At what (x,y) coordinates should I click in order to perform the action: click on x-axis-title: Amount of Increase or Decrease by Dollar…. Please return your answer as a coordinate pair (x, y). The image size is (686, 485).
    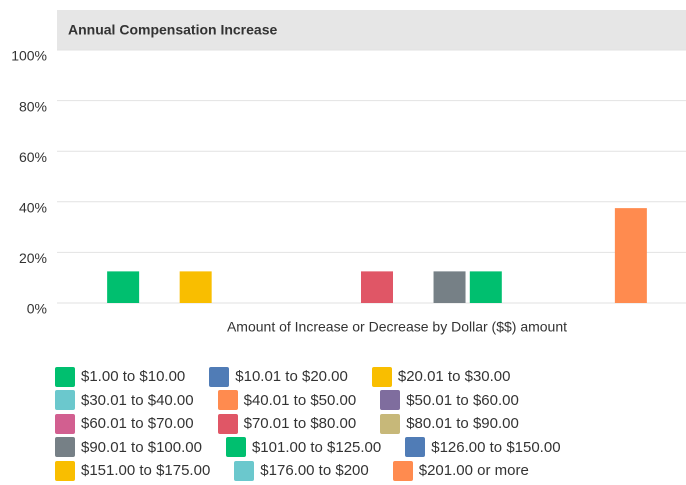
    Looking at the image, I should click on (397, 327).